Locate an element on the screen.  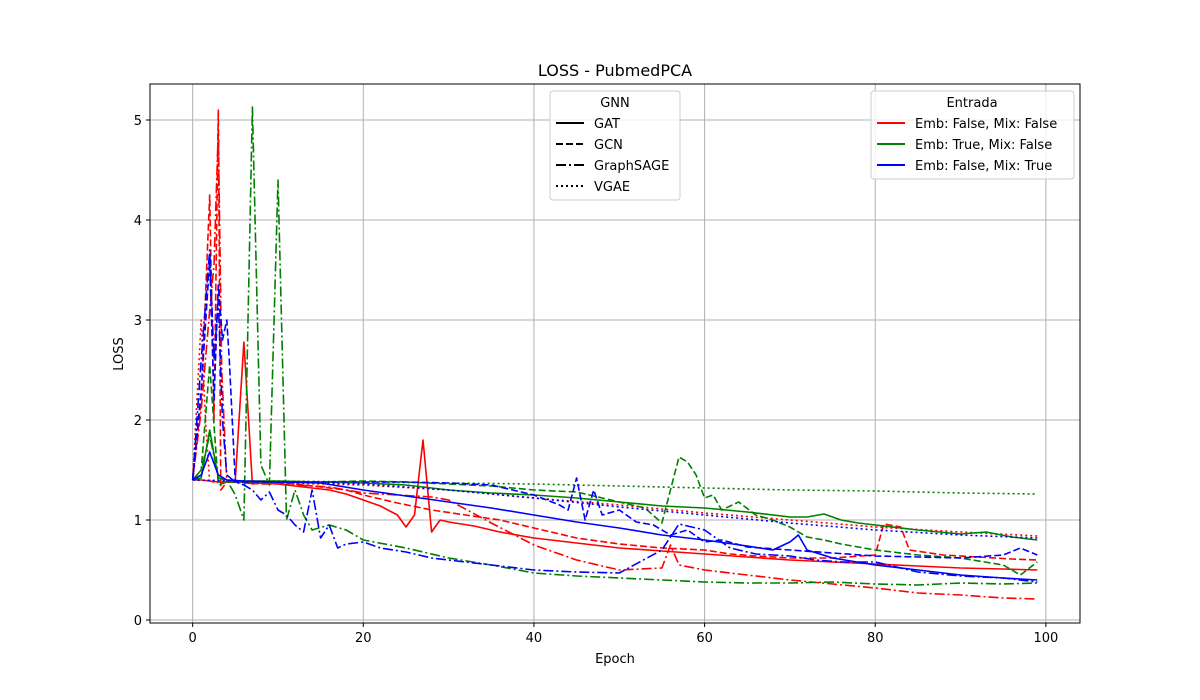
chart-title: LOSS - PubmedPCA is located at coordinates (615, 70).